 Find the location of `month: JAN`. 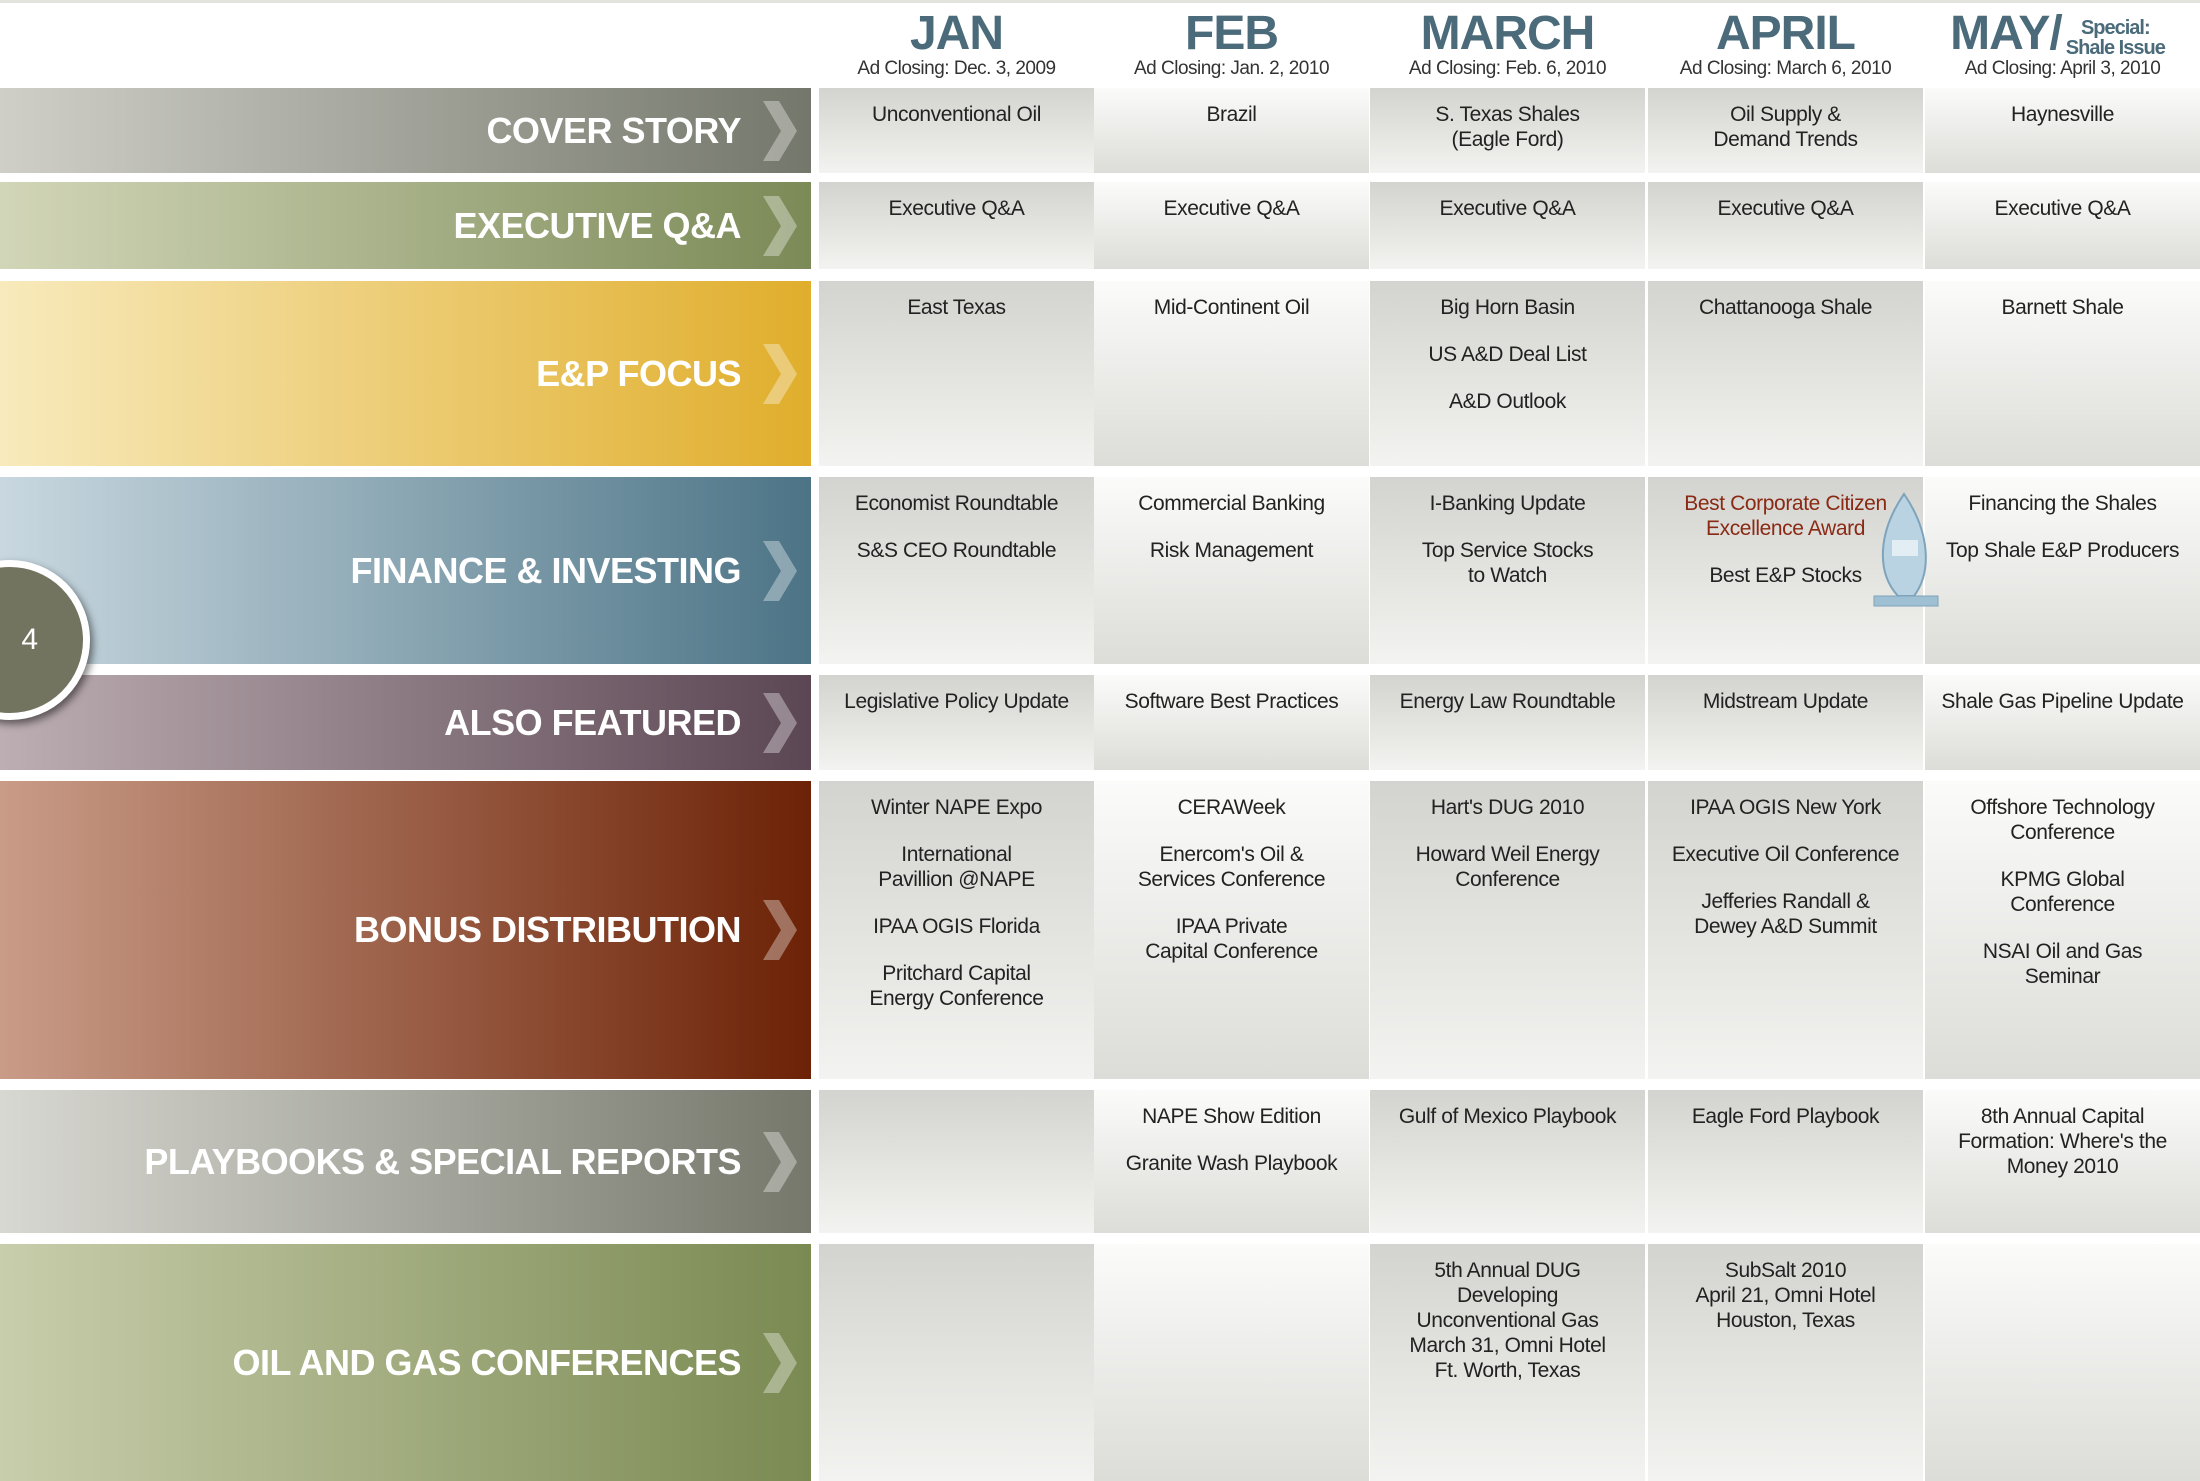

month: JAN is located at coordinates (956, 33).